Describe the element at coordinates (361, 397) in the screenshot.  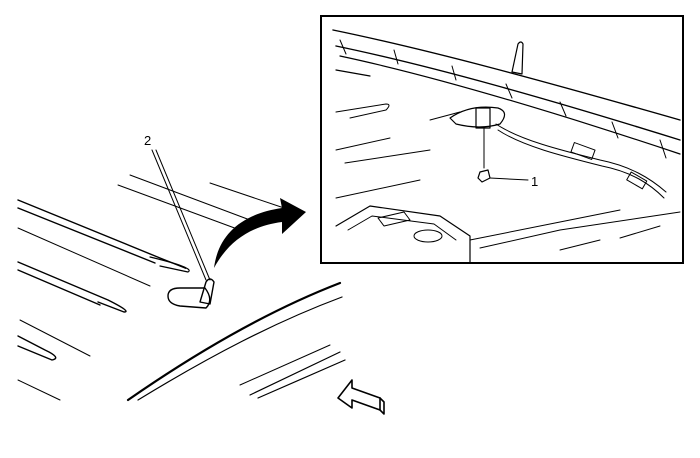
I see `view-direction-arrow` at that location.